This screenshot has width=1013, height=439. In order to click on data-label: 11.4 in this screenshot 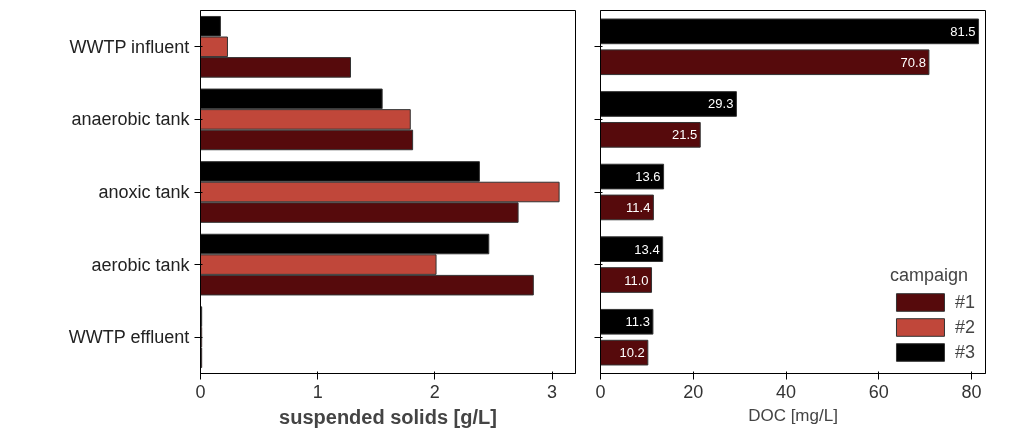, I will do `click(638, 207)`.